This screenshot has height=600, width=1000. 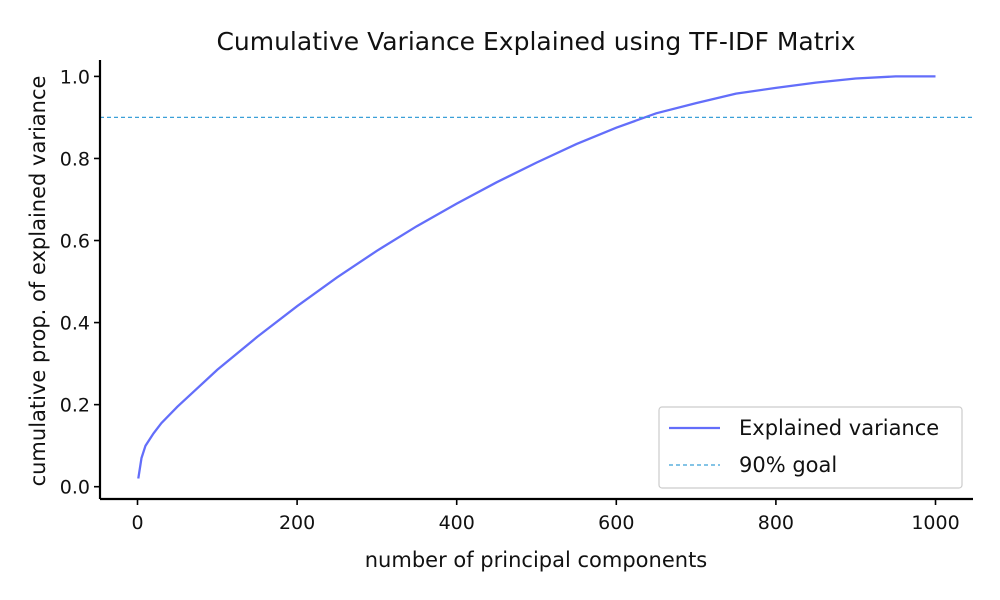 What do you see at coordinates (776, 523) in the screenshot?
I see `x-tick-label: 800` at bounding box center [776, 523].